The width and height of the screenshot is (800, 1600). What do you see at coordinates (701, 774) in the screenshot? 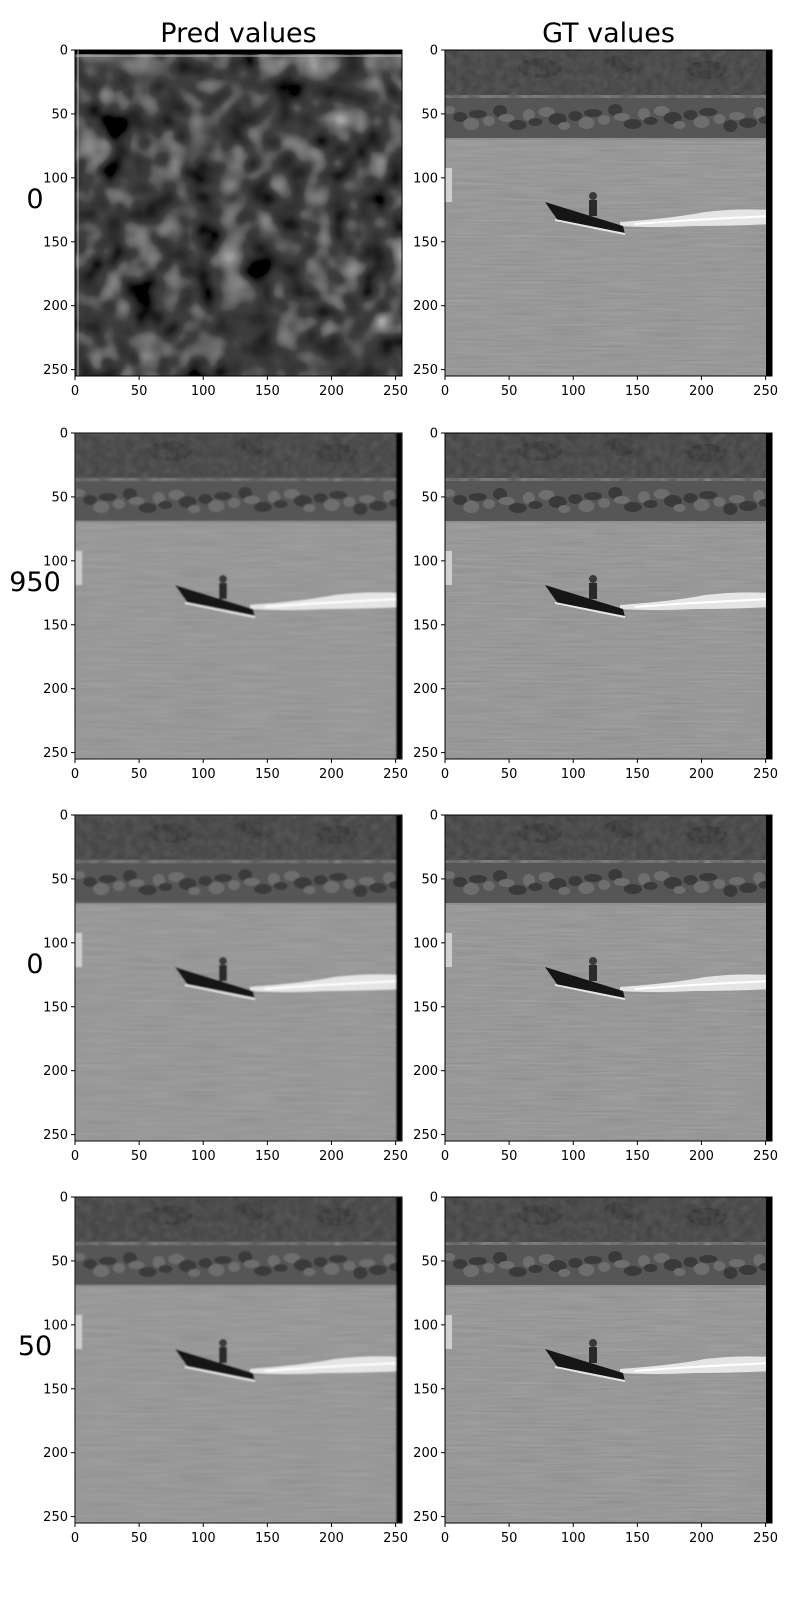
I see `x-tick-label: 200` at bounding box center [701, 774].